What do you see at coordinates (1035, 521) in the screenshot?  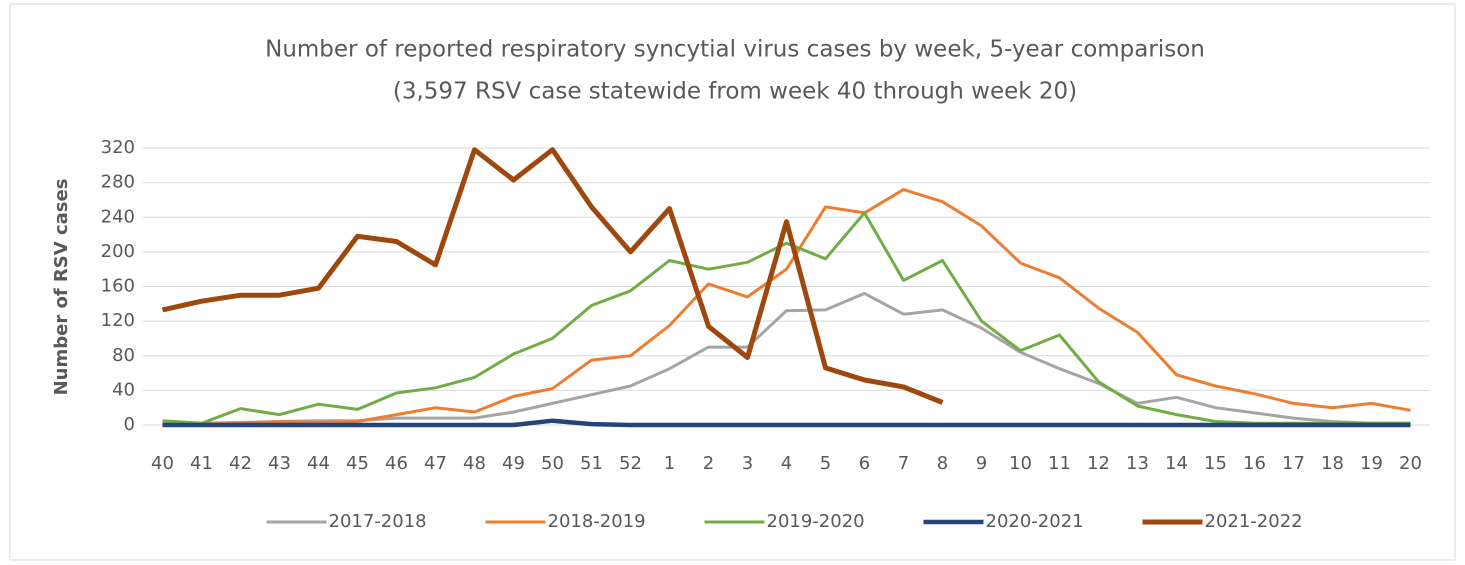 I see `legend-label: 2020-2021` at bounding box center [1035, 521].